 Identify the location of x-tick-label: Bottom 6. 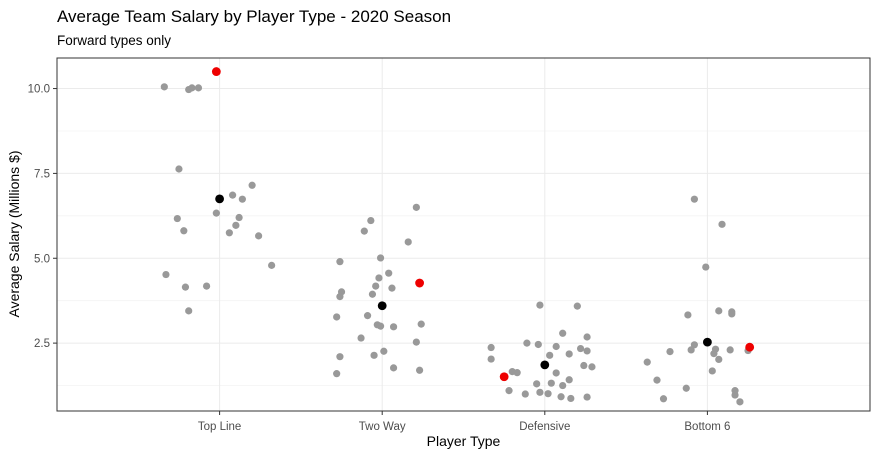
(707, 427).